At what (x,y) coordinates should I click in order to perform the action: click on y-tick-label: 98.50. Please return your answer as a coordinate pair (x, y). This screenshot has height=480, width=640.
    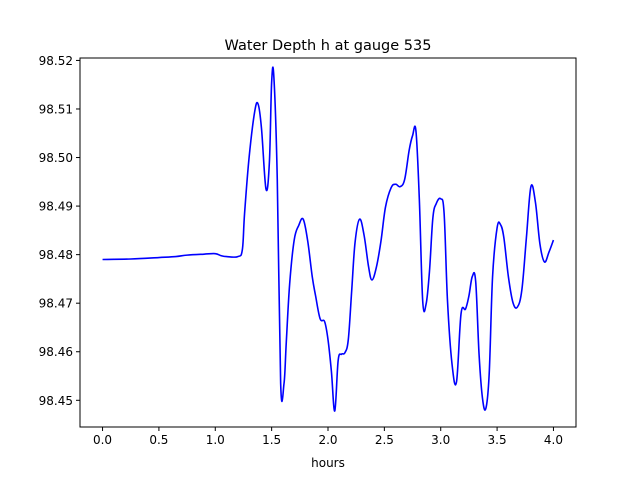
    Looking at the image, I should click on (56, 158).